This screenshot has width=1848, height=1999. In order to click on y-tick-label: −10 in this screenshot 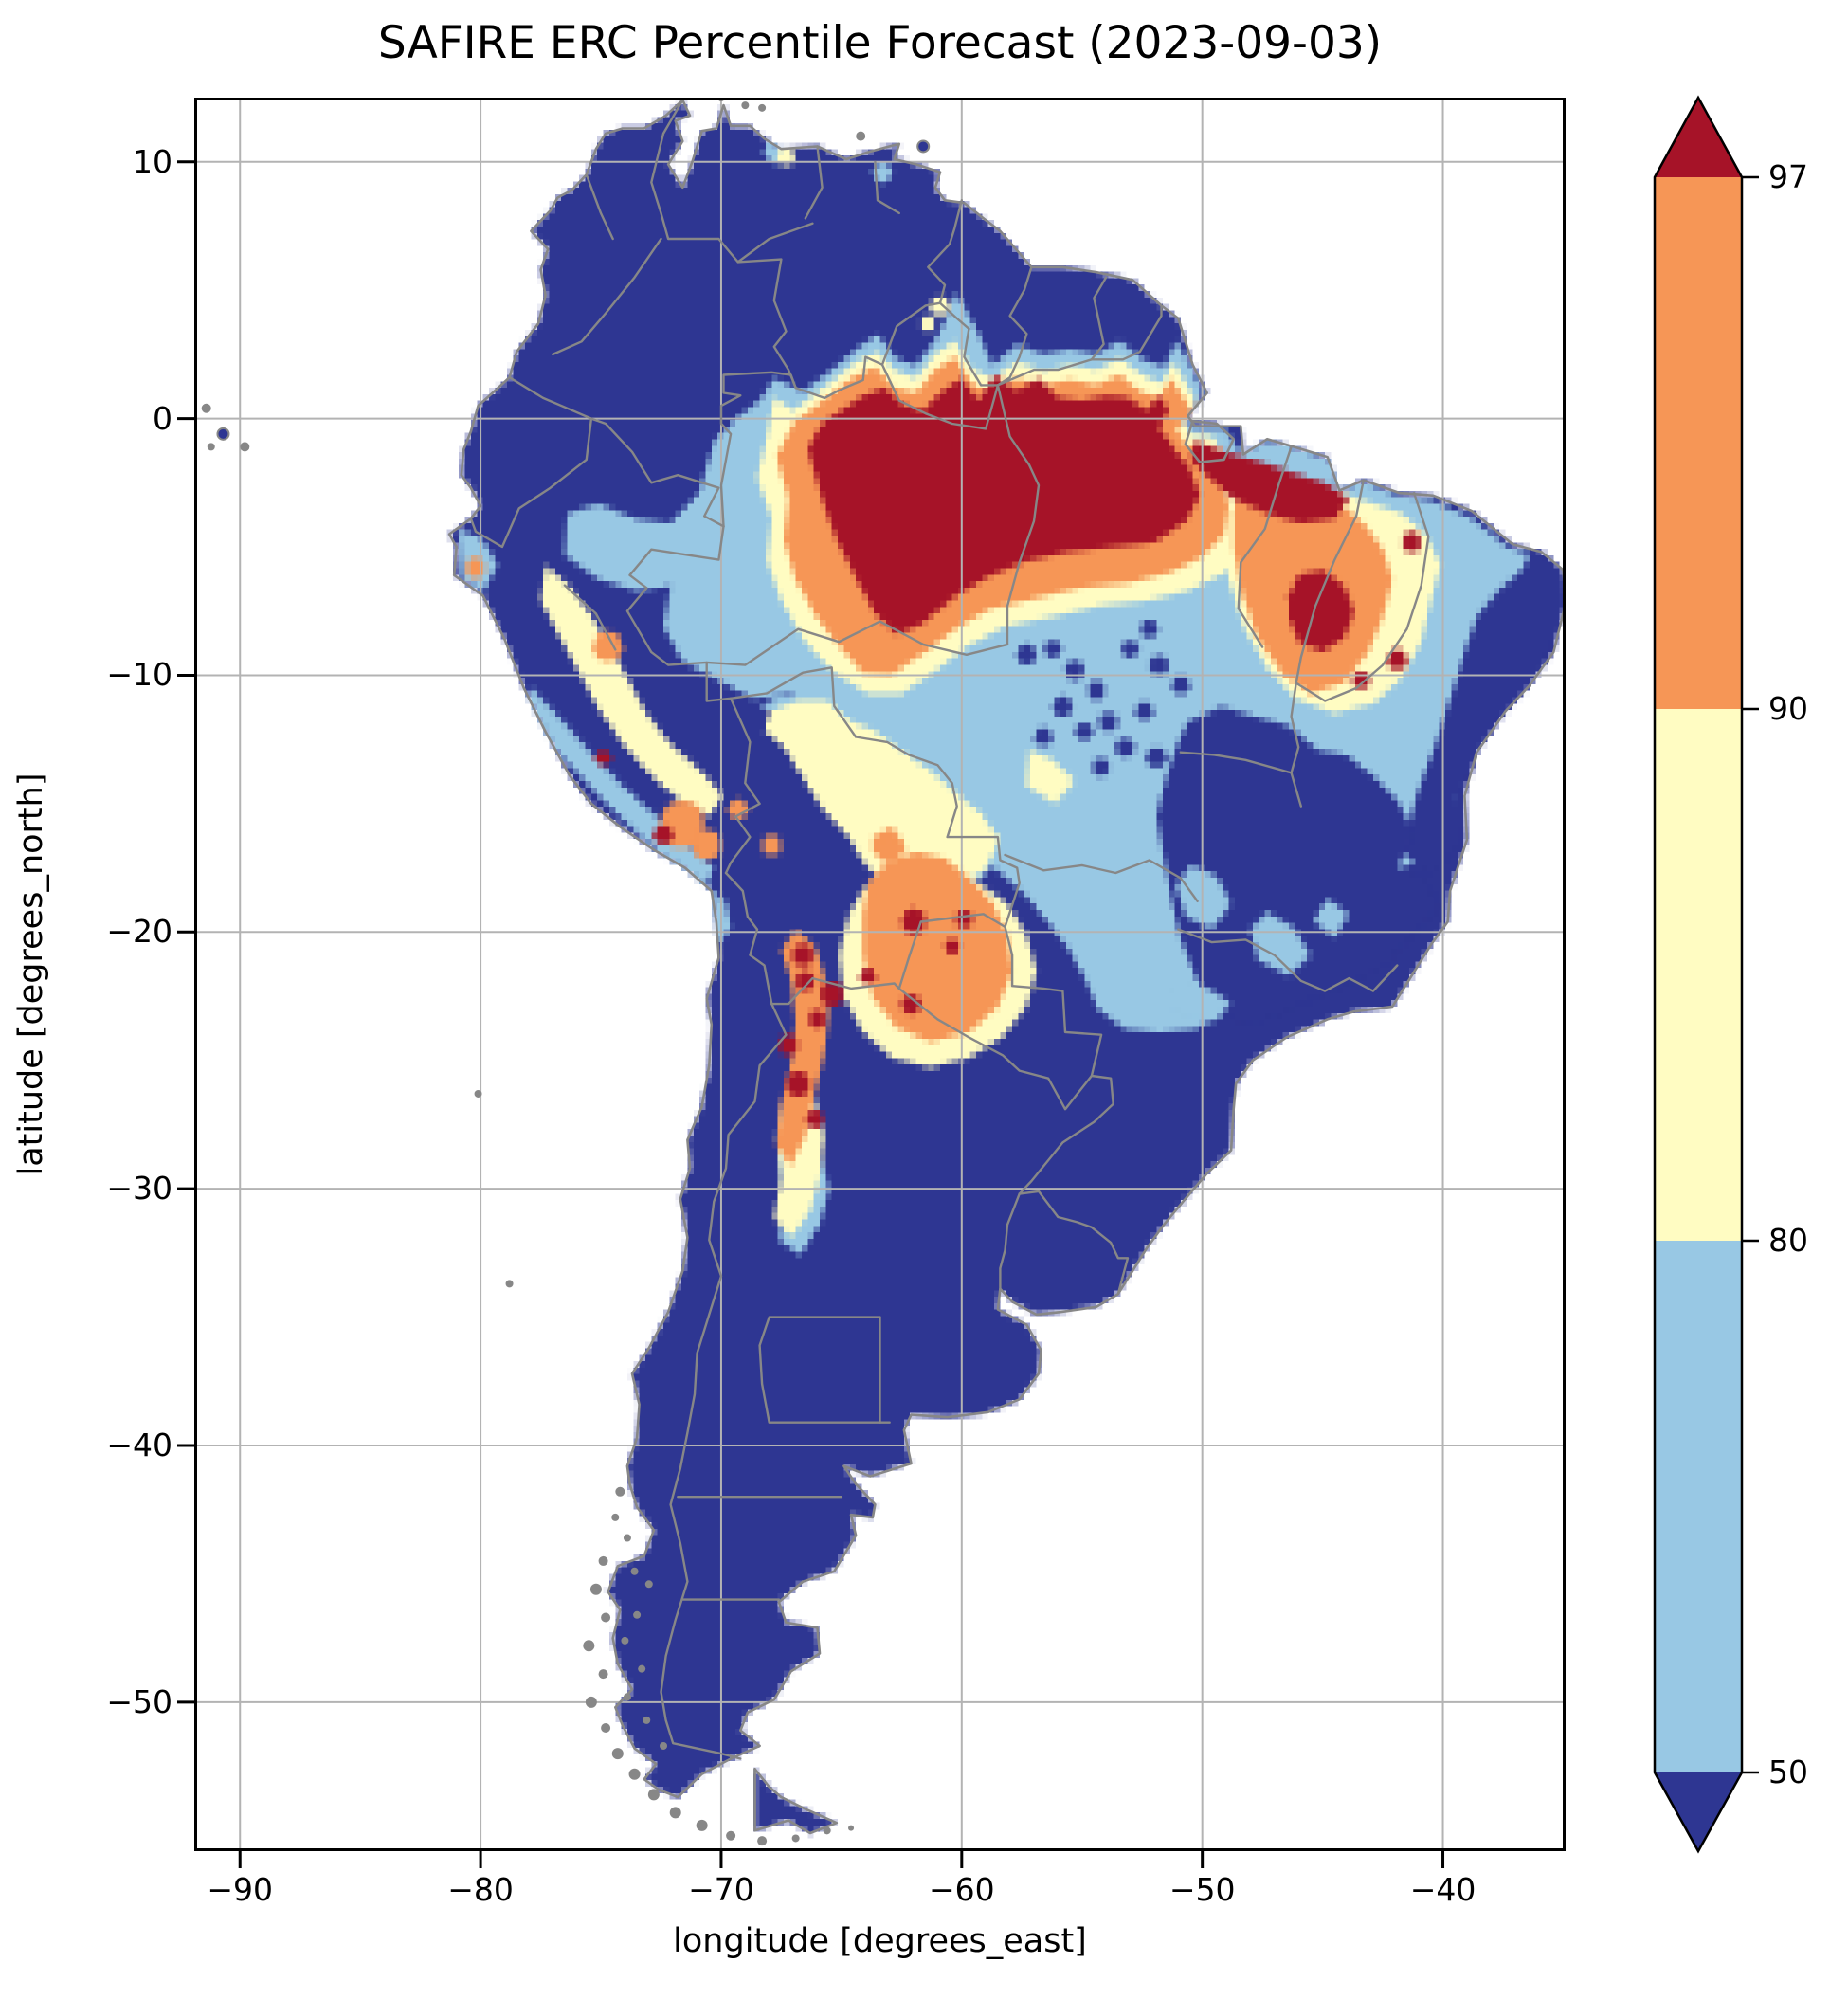, I will do `click(139, 675)`.